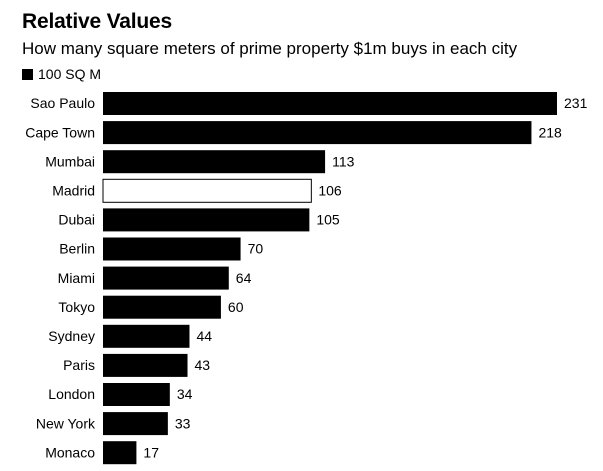 The width and height of the screenshot is (603, 471). I want to click on bar-cape-town, so click(317, 133).